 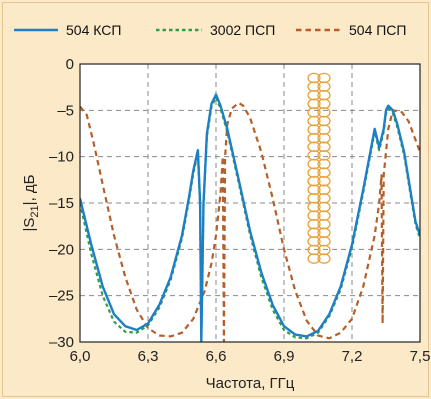 What do you see at coordinates (420, 356) in the screenshot?
I see `x-tick-label: 7,5` at bounding box center [420, 356].